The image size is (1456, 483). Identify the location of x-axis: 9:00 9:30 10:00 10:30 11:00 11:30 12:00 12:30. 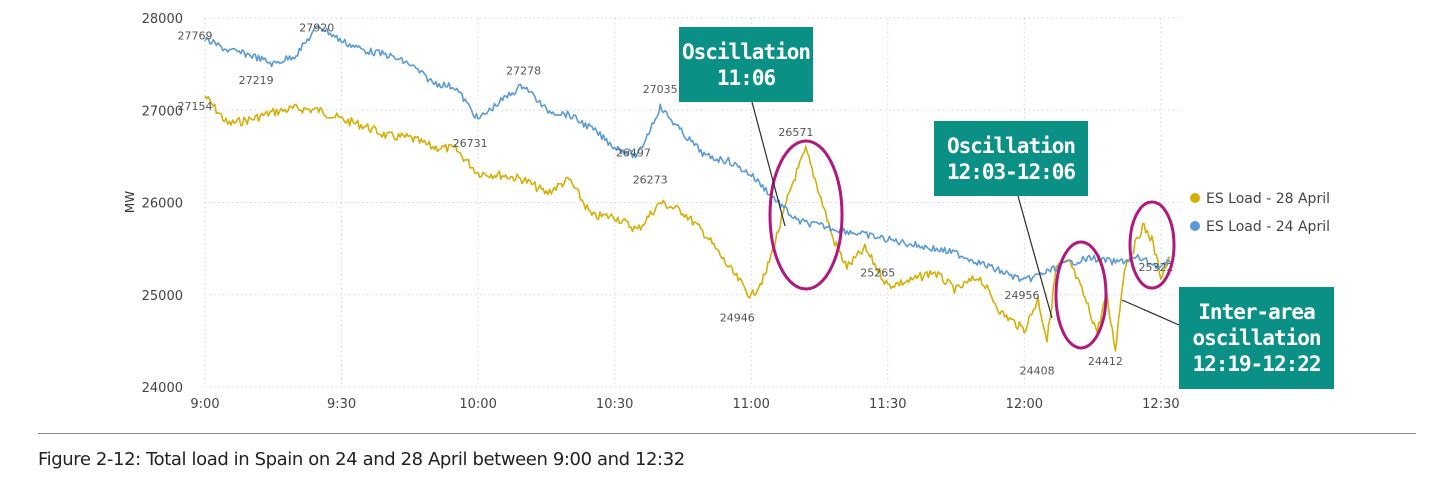
(684, 404).